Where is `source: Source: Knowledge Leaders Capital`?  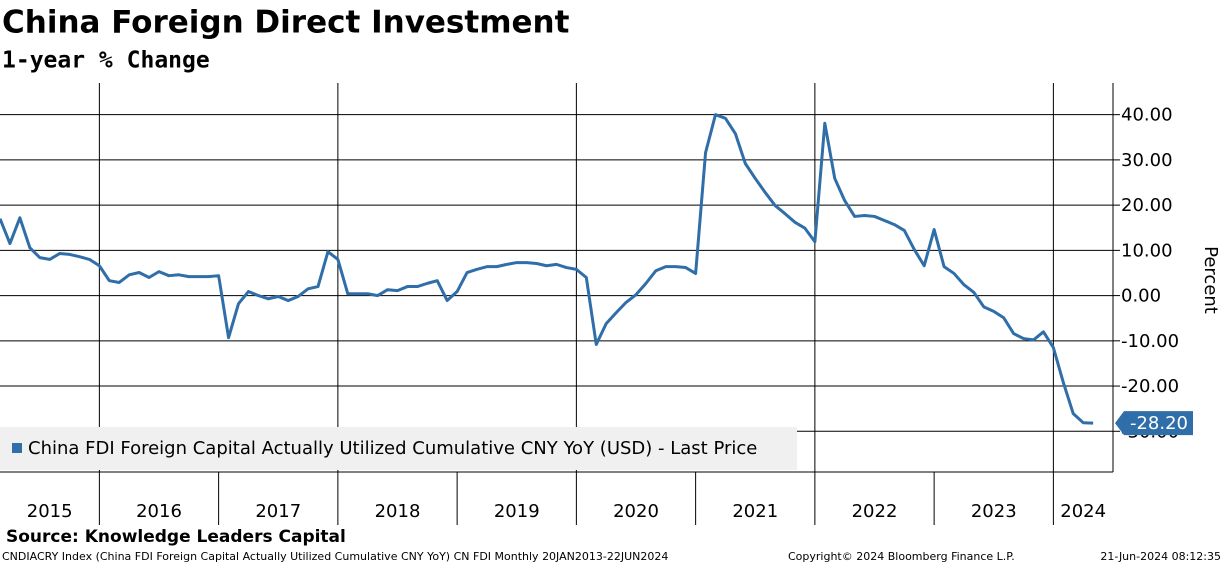
source: Source: Knowledge Leaders Capital is located at coordinates (176, 537).